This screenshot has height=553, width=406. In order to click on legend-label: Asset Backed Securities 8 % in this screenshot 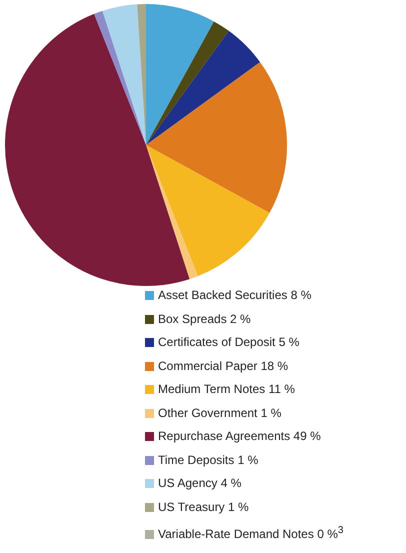, I will do `click(235, 295)`.